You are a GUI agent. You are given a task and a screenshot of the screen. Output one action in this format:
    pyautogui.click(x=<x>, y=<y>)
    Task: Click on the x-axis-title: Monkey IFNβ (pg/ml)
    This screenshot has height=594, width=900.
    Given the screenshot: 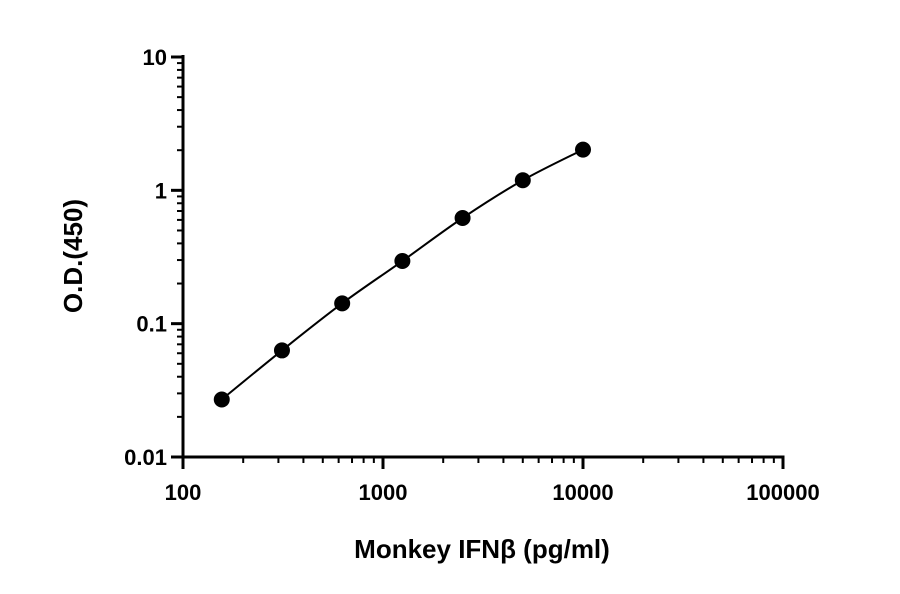 What is the action you would take?
    pyautogui.click(x=482, y=549)
    